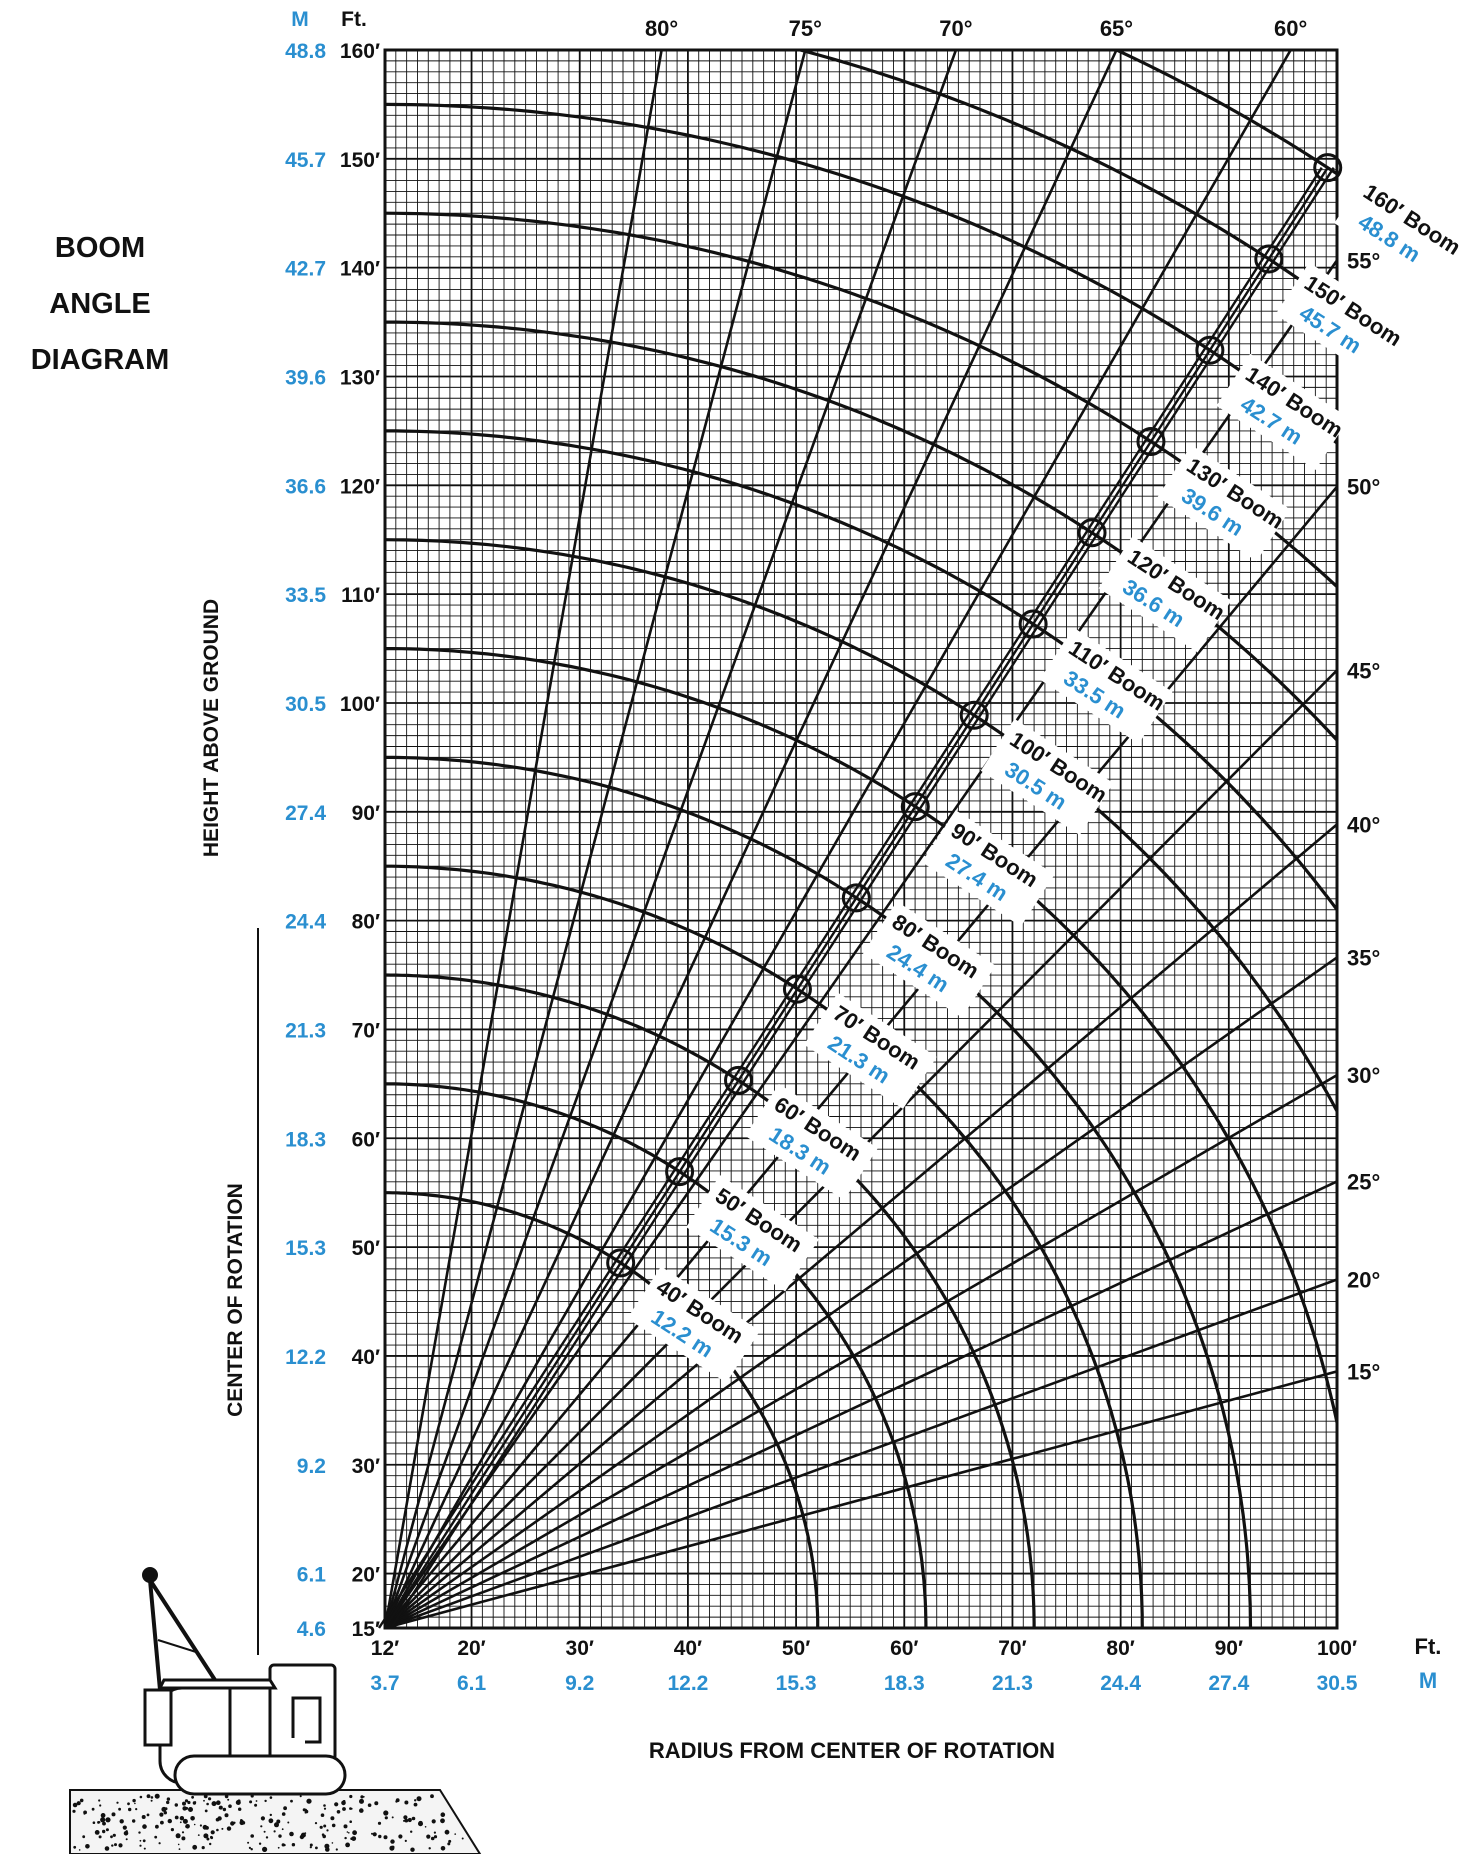 This screenshot has width=1465, height=1859. I want to click on y-tick-label-m: 12.2, so click(305, 1357).